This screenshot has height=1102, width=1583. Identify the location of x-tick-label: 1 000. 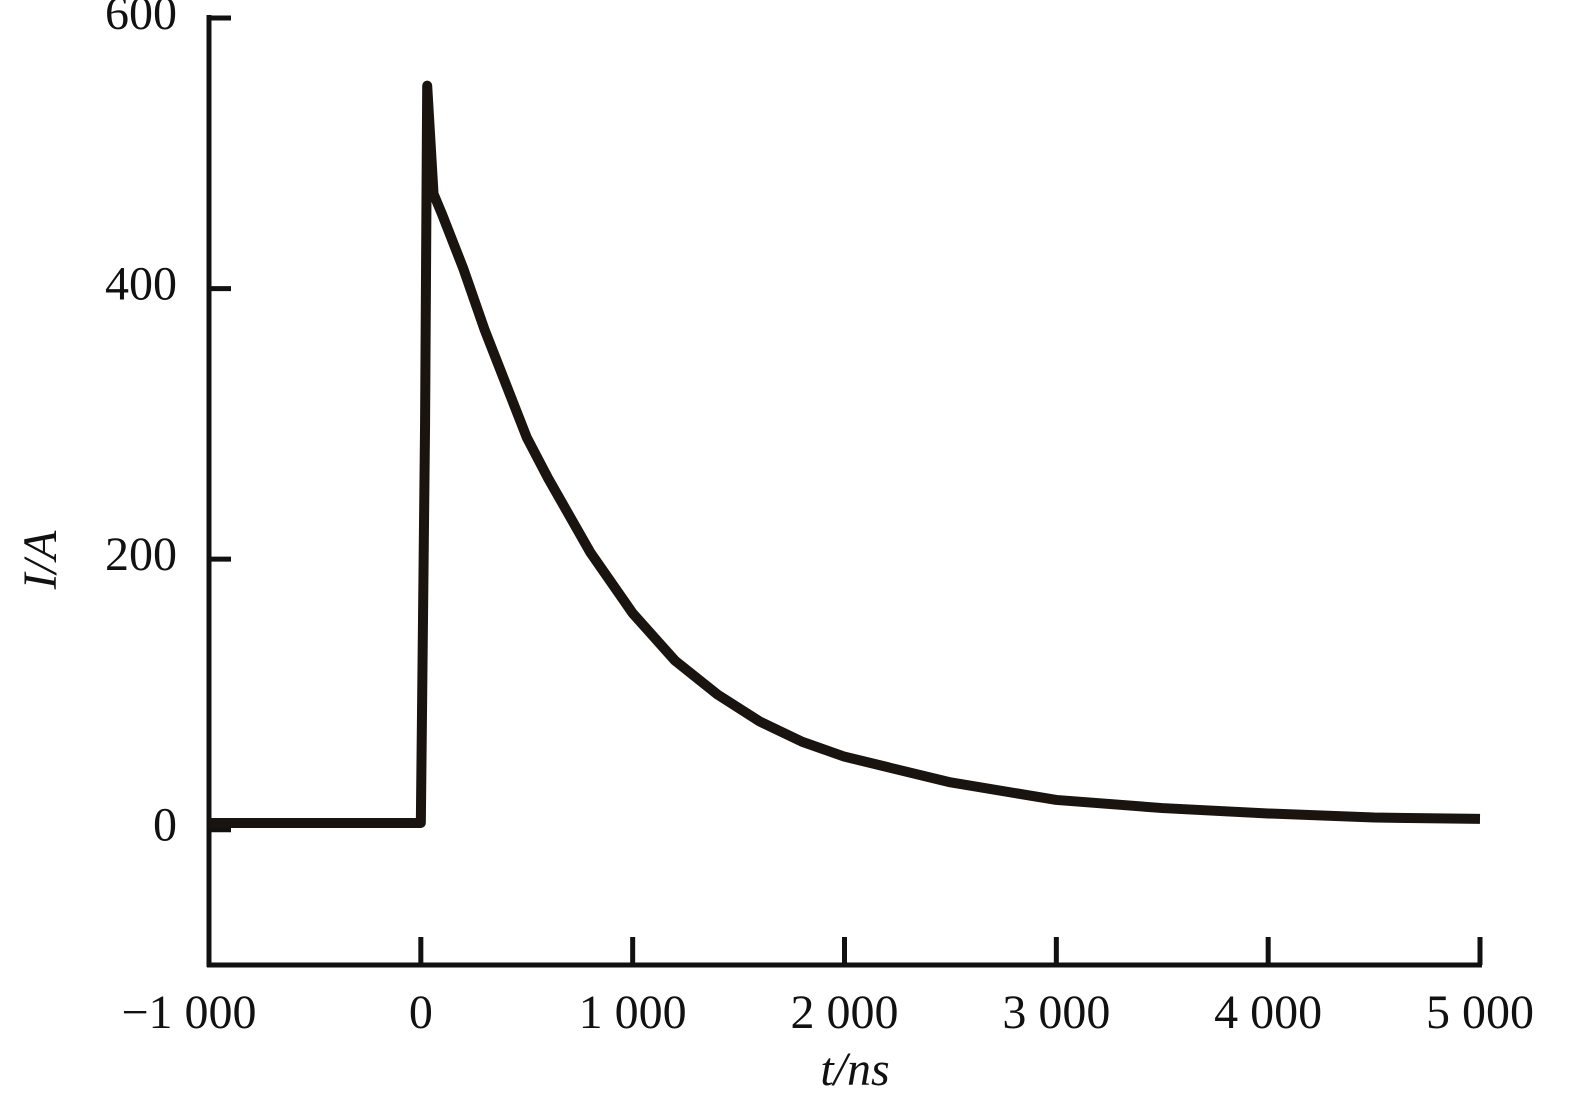
(633, 1012).